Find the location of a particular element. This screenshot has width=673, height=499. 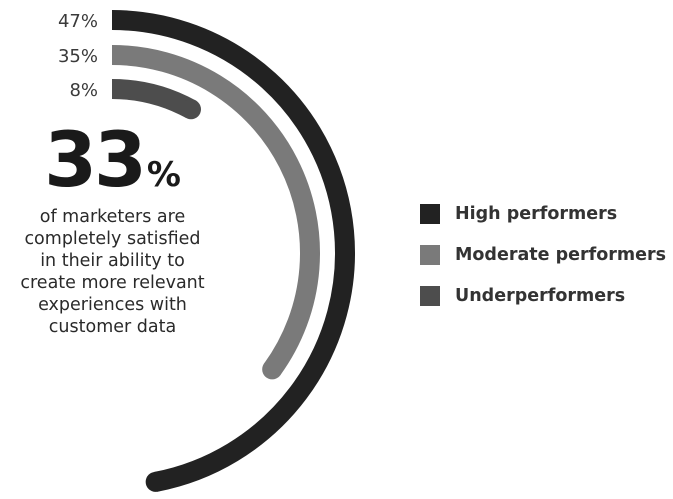

legend-item-underperformers: Underperformers is located at coordinates (543, 295).